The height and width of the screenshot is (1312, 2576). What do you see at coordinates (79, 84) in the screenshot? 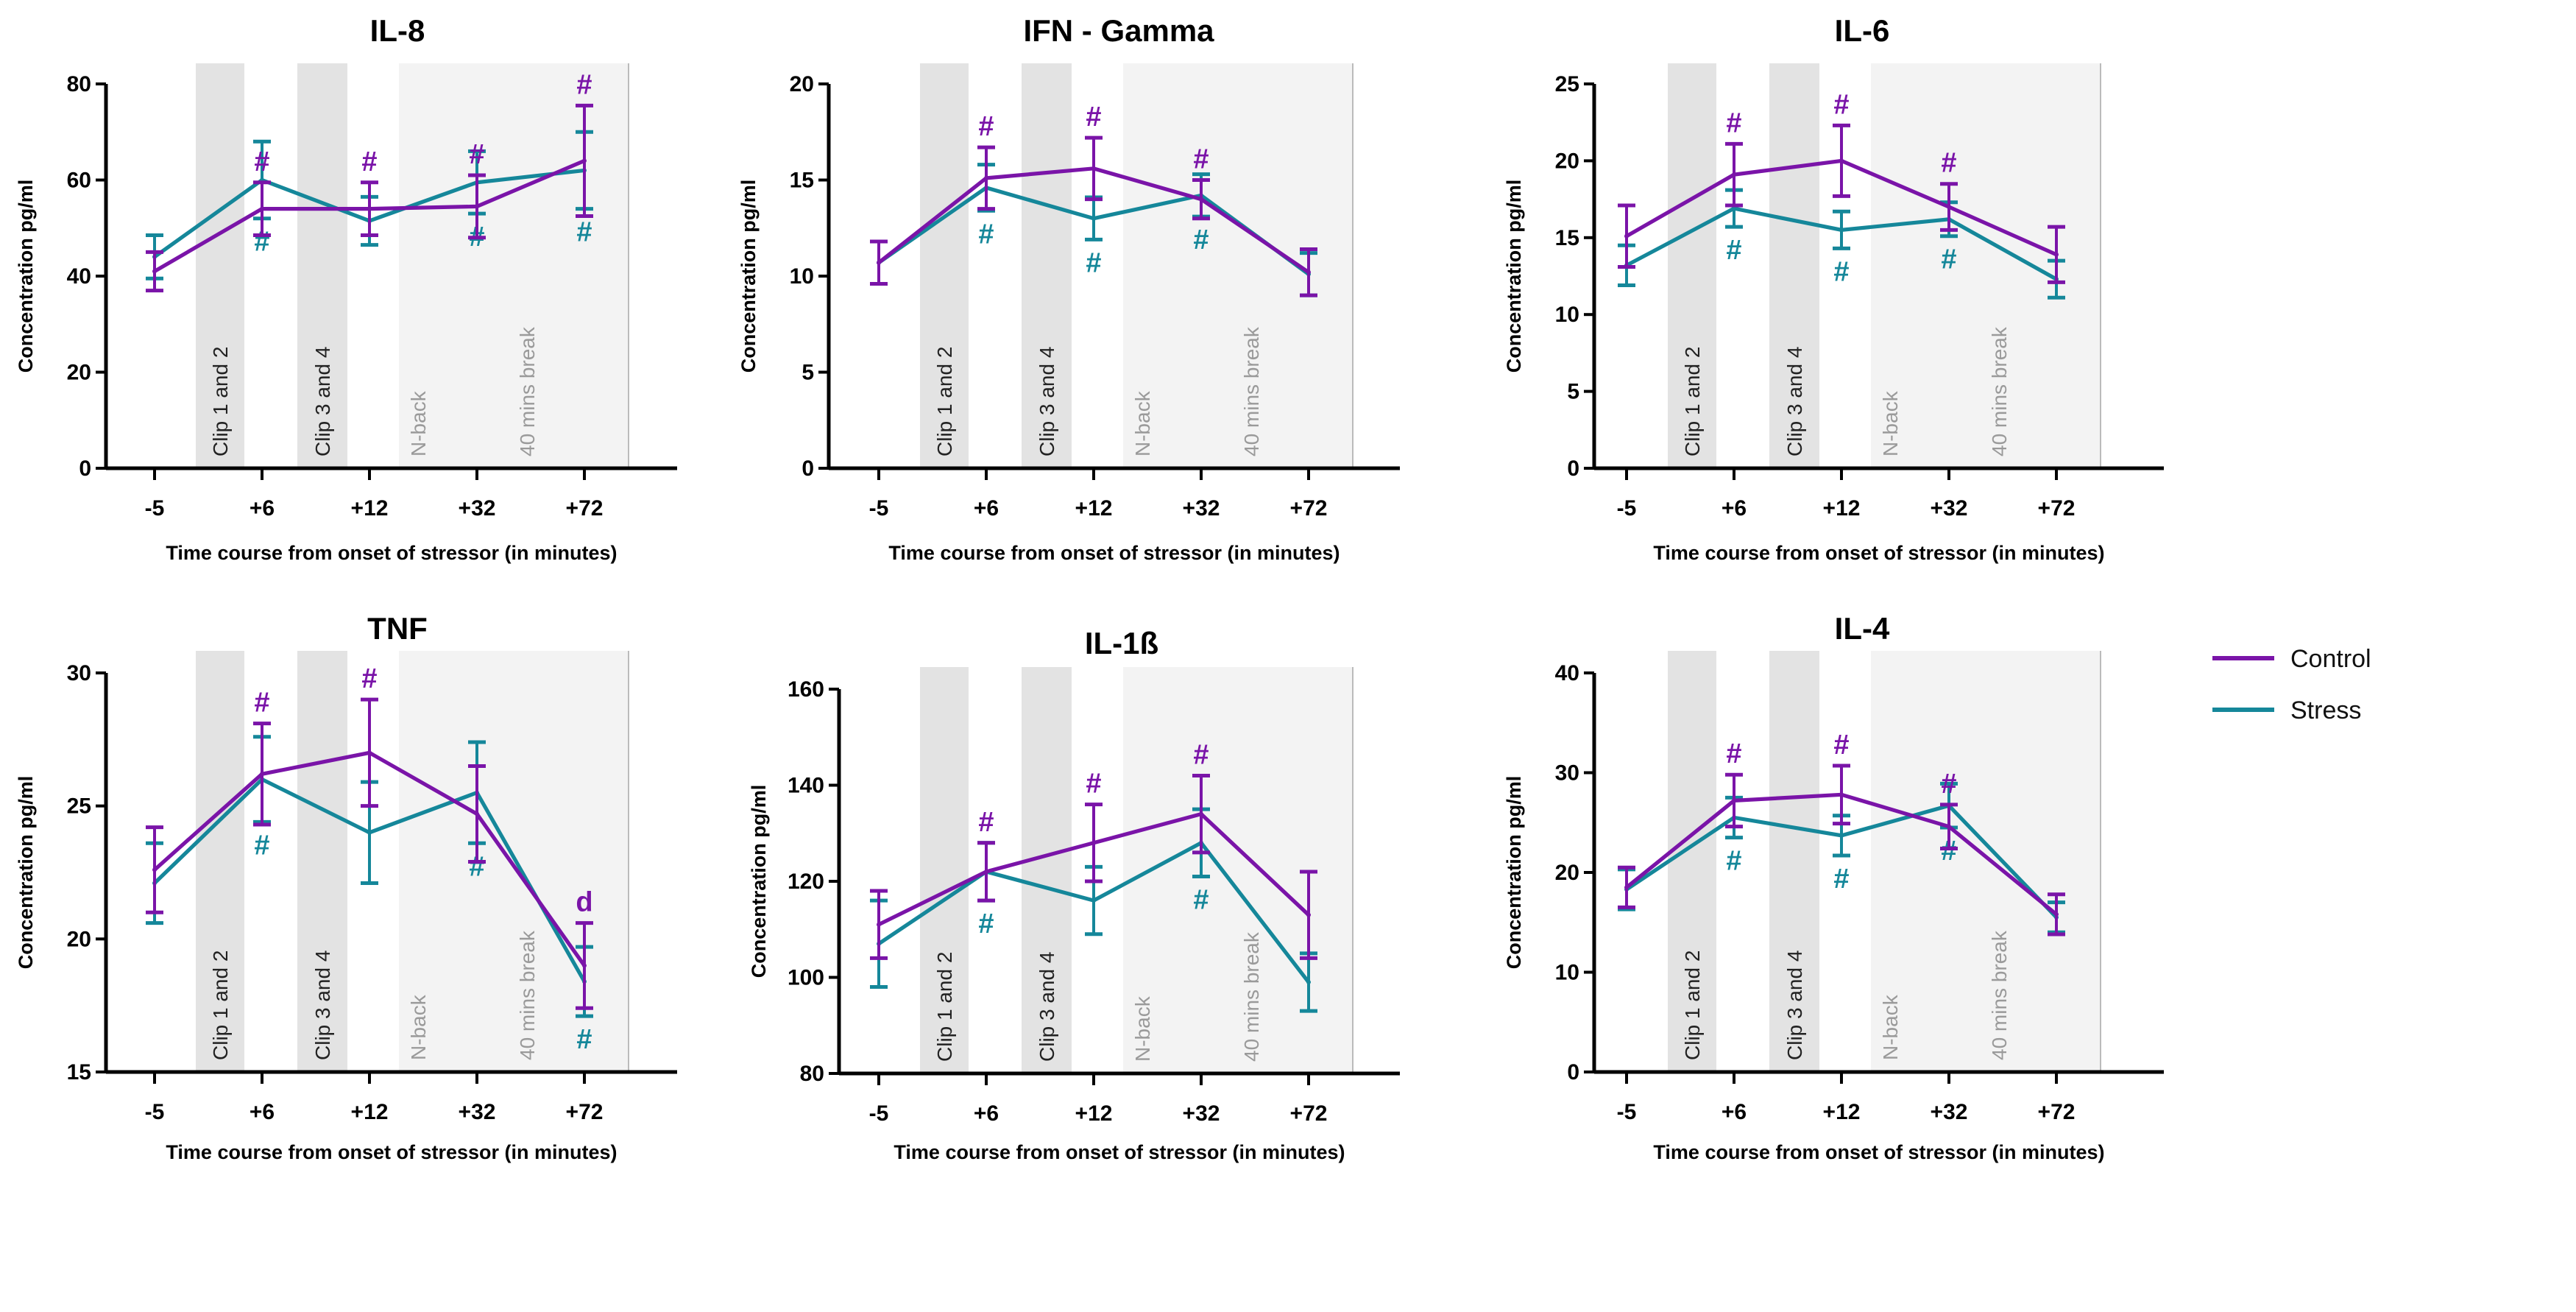
I see `y-tick-label: 80` at bounding box center [79, 84].